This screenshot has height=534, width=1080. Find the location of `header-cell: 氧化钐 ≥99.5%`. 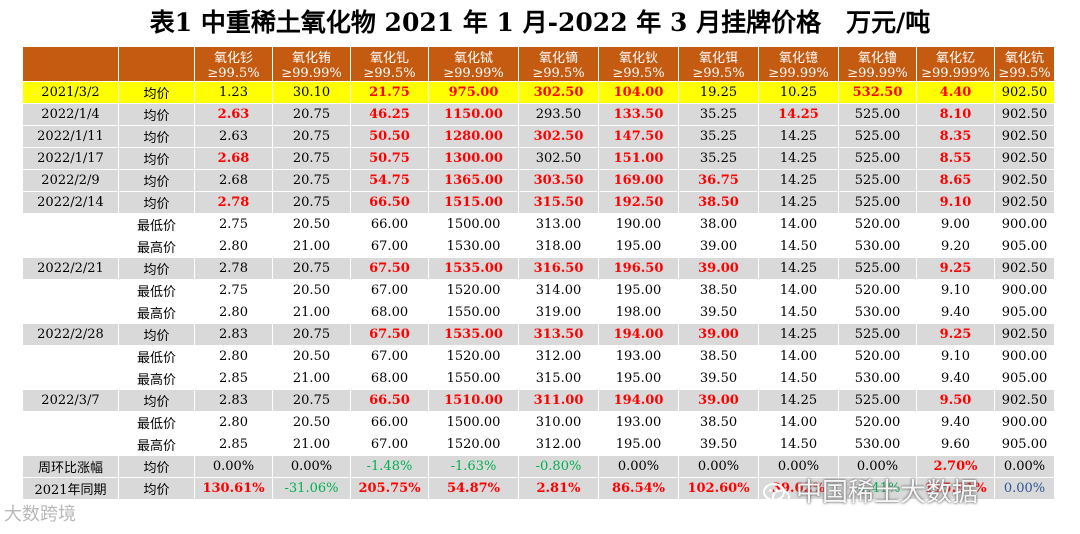

header-cell: 氧化钐 ≥99.5% is located at coordinates (233, 64).